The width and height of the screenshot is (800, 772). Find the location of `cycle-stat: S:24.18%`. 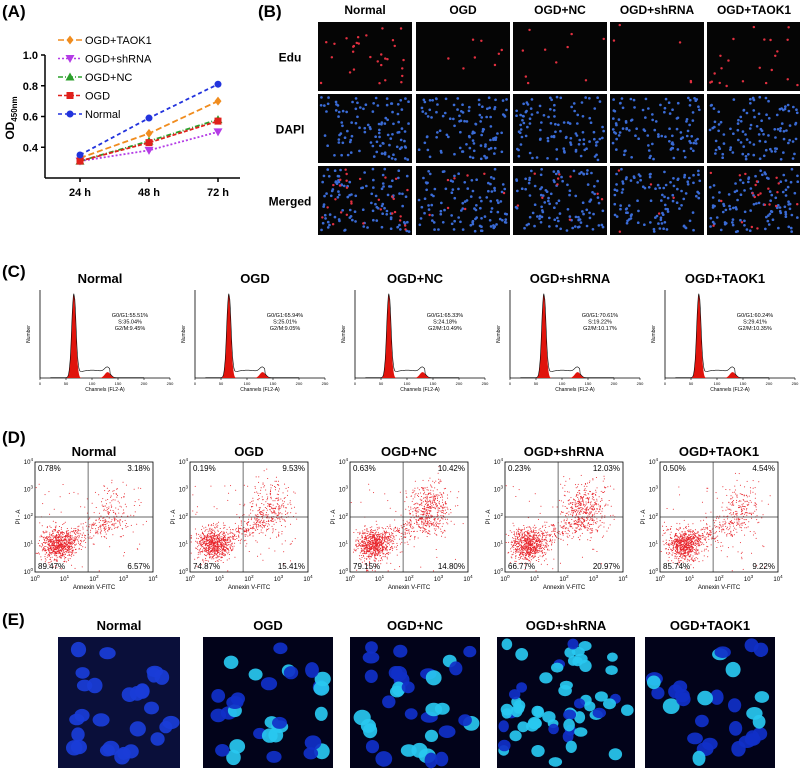

cycle-stat: S:24.18% is located at coordinates (445, 323).